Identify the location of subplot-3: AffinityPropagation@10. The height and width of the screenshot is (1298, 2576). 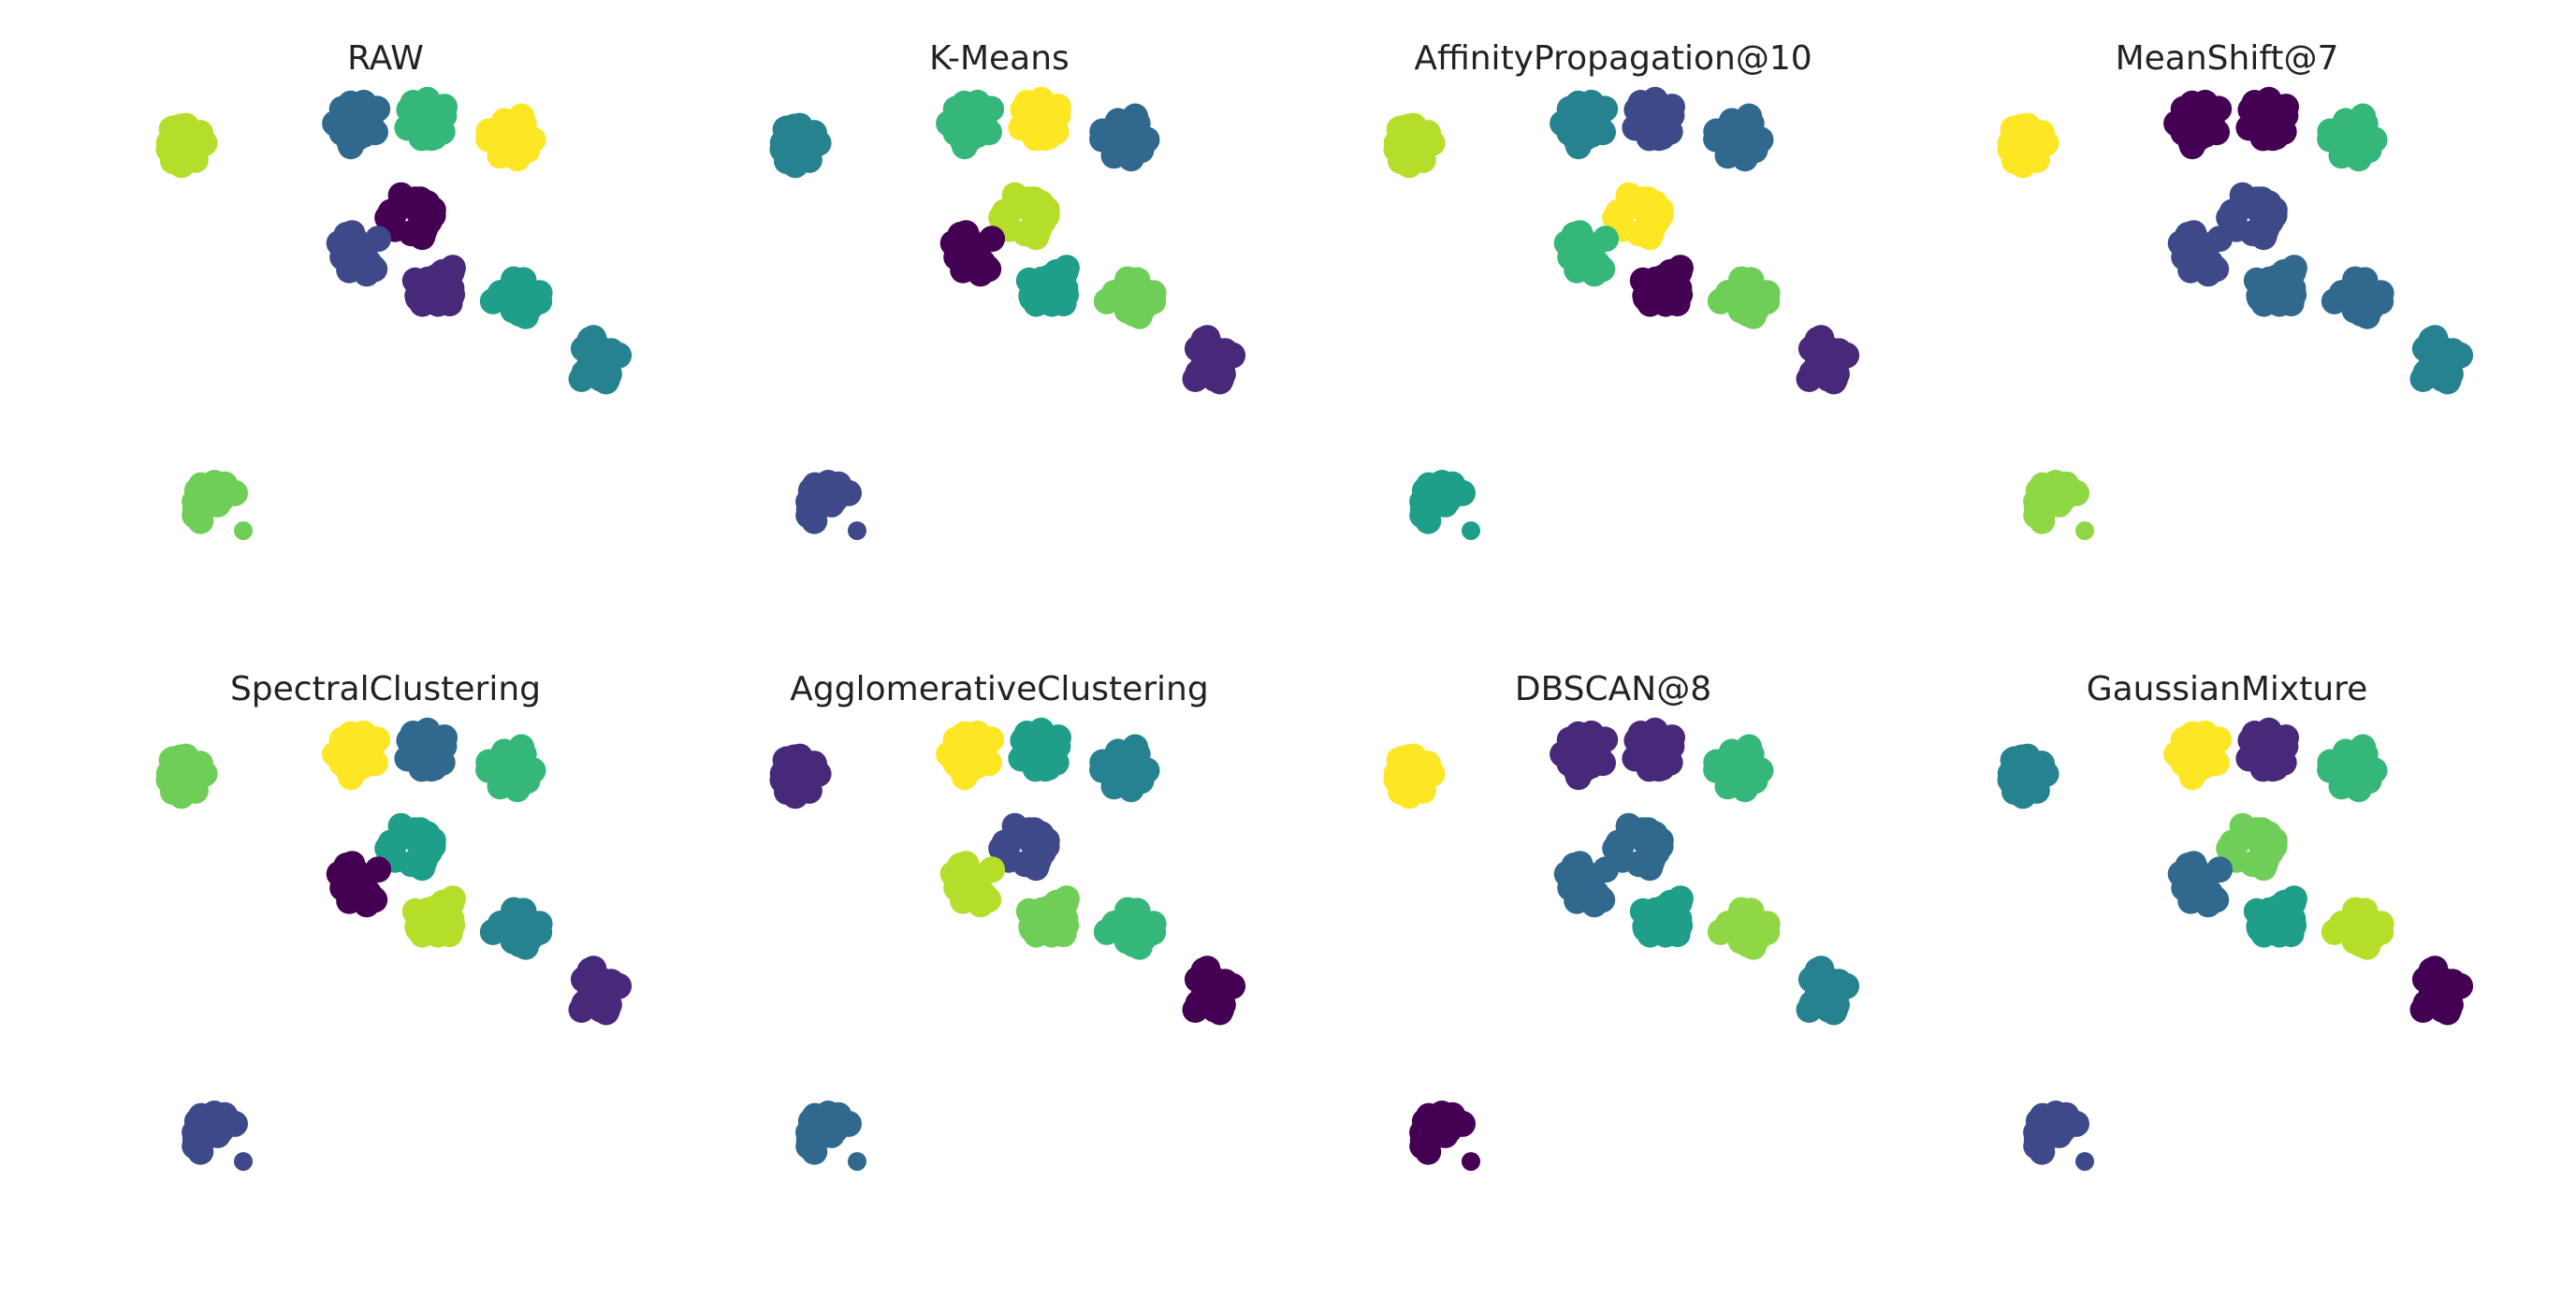
(1621, 290).